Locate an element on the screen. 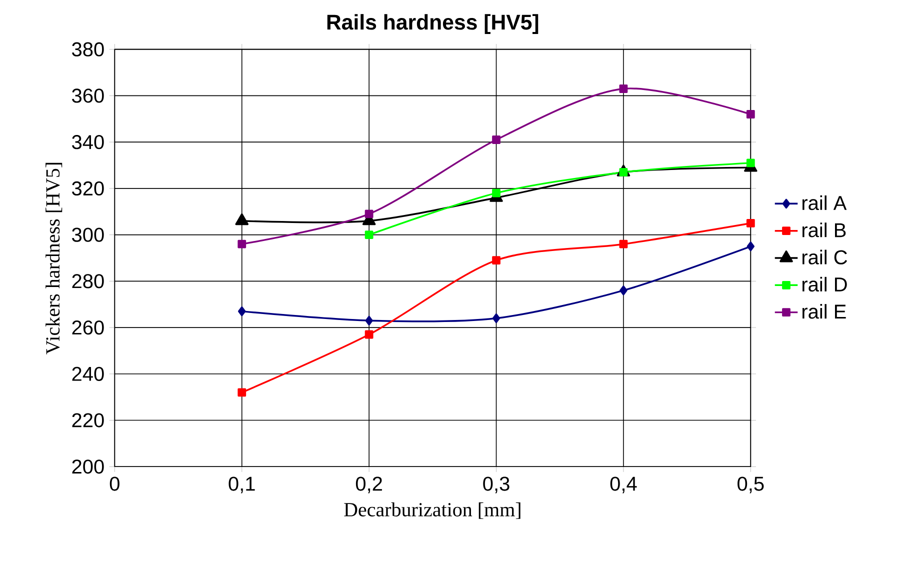 Image resolution: width=904 pixels, height=564 pixels. x-tick-label: 0,1 is located at coordinates (241, 485).